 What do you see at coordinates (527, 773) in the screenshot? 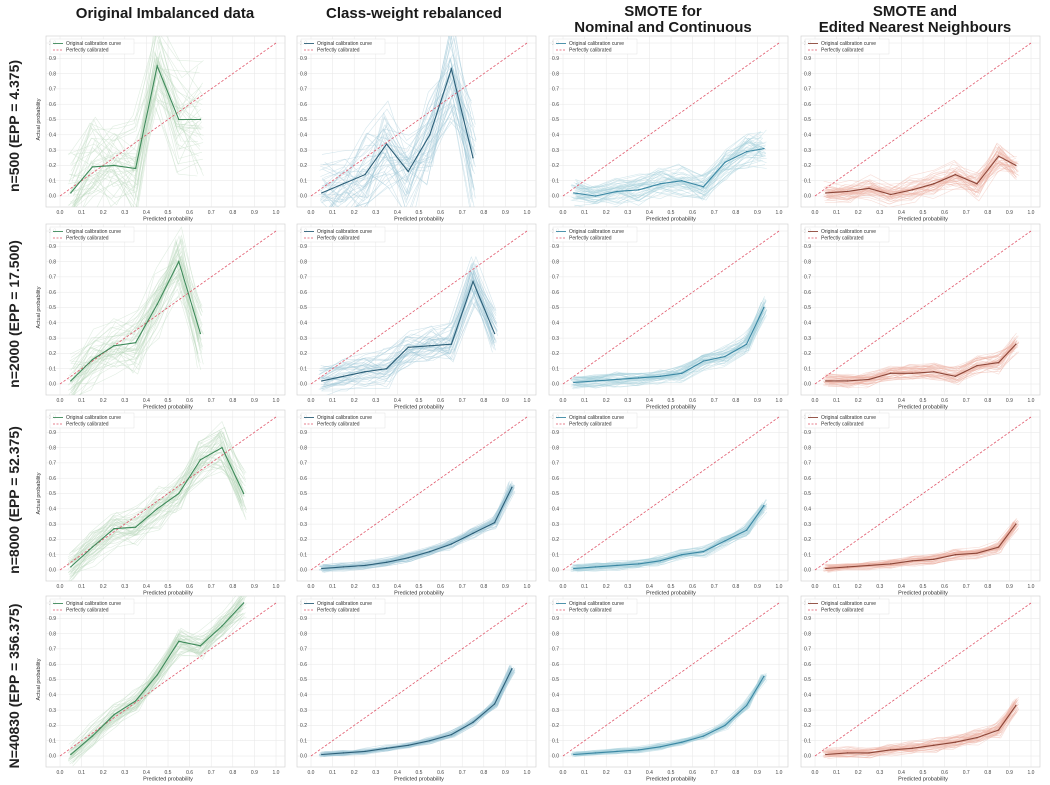
I see `x-tick-label: 1.0` at bounding box center [527, 773].